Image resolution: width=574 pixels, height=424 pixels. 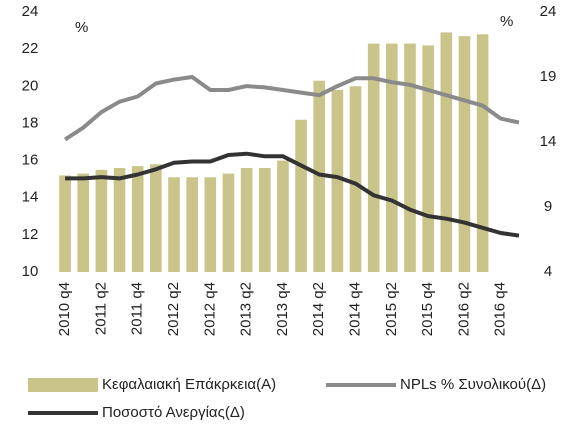 What do you see at coordinates (30, 48) in the screenshot?
I see `y-tick-label: 22` at bounding box center [30, 48].